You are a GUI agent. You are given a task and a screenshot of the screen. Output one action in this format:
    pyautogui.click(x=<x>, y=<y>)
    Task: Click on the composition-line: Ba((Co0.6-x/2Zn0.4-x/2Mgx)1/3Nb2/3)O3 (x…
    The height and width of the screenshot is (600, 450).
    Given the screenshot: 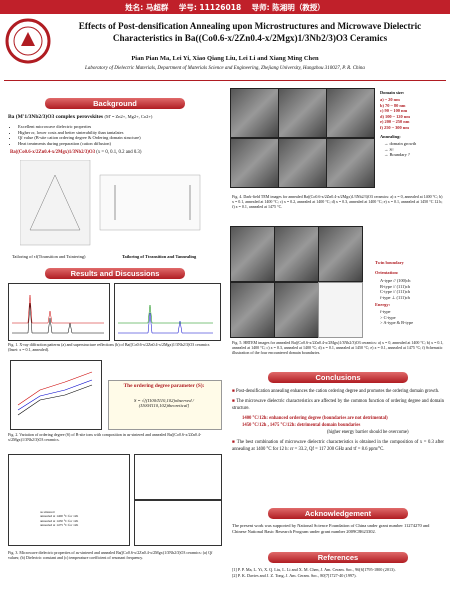 What is the action you would take?
    pyautogui.click(x=117, y=152)
    